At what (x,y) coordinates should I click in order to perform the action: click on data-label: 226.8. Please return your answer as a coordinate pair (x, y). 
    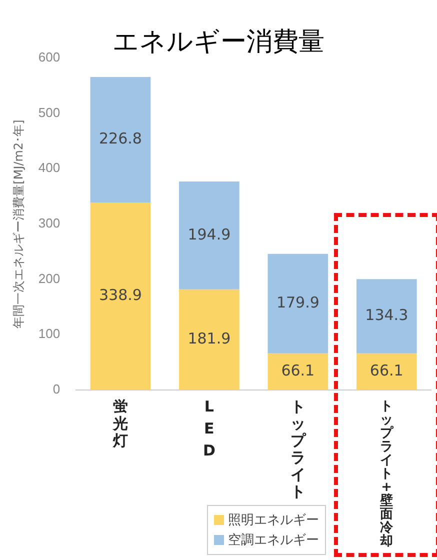
    Looking at the image, I should click on (120, 139).